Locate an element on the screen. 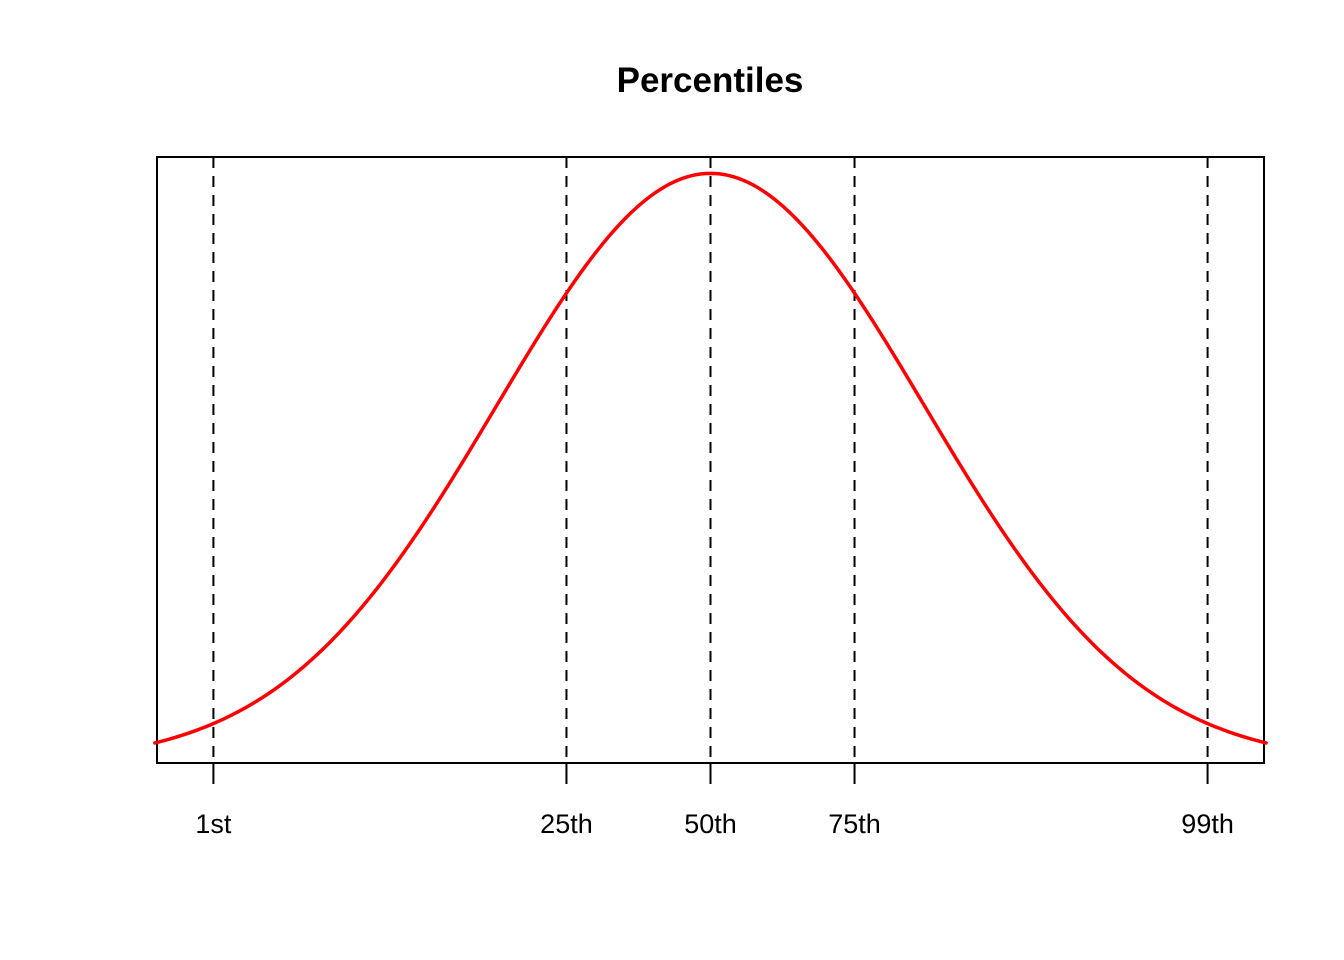 This screenshot has width=1344, height=960. x-tick-label-50th: 50th is located at coordinates (710, 824).